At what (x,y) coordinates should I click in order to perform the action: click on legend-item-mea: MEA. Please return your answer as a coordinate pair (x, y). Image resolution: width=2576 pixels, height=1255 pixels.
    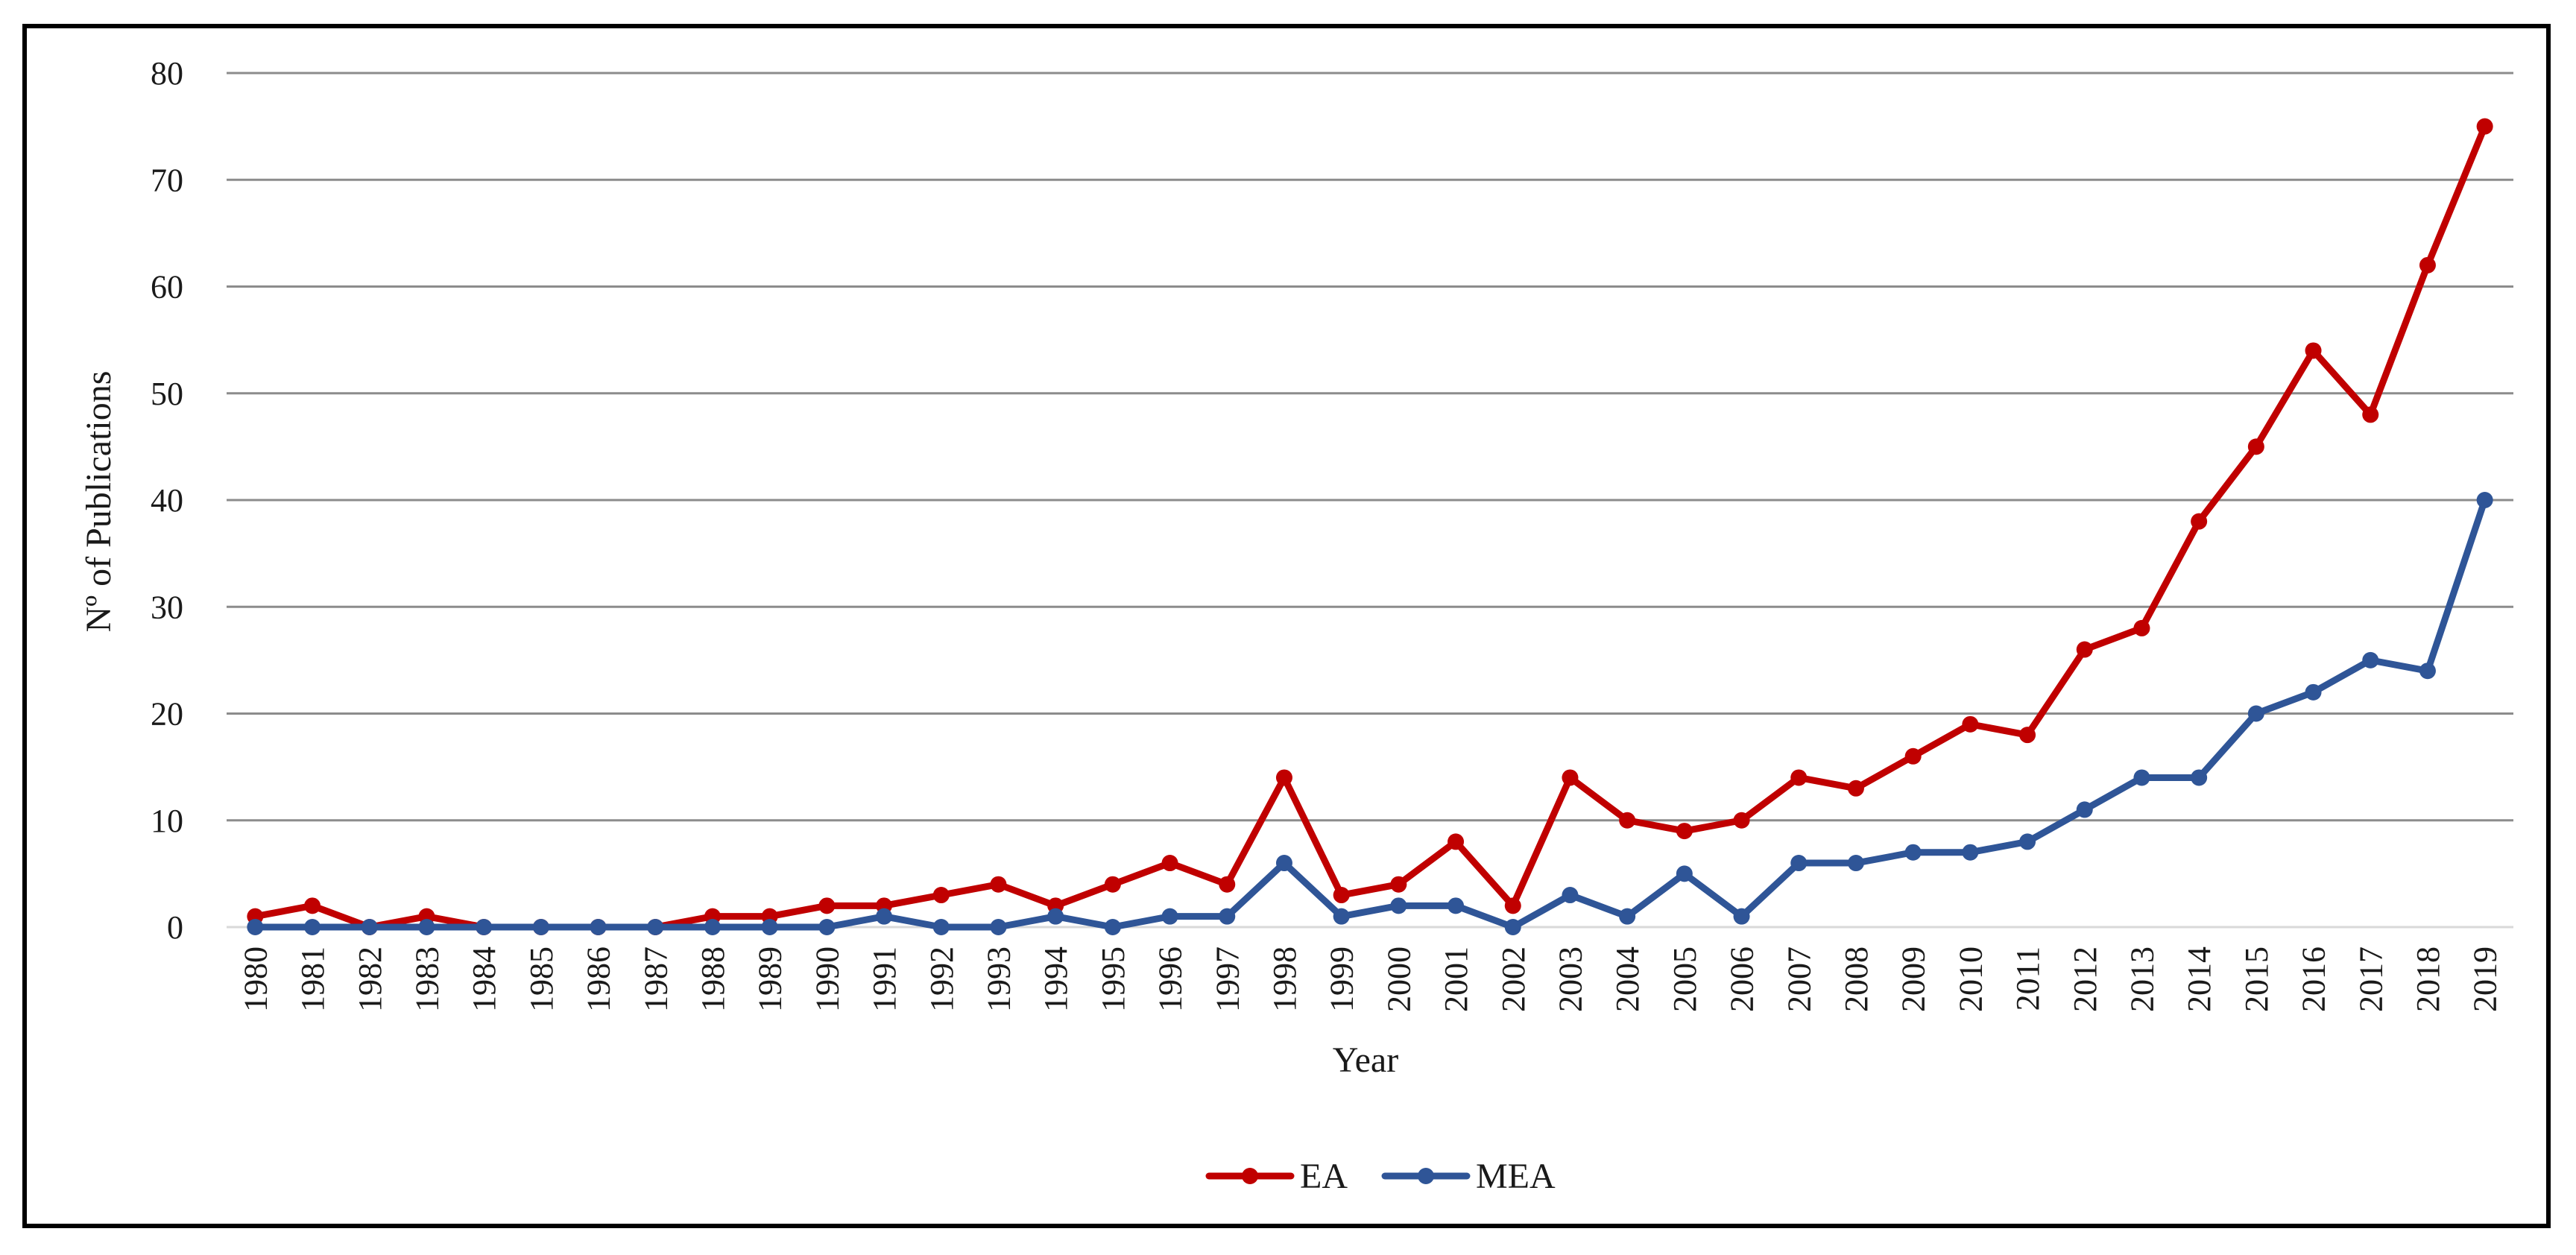
    Looking at the image, I should click on (1468, 1176).